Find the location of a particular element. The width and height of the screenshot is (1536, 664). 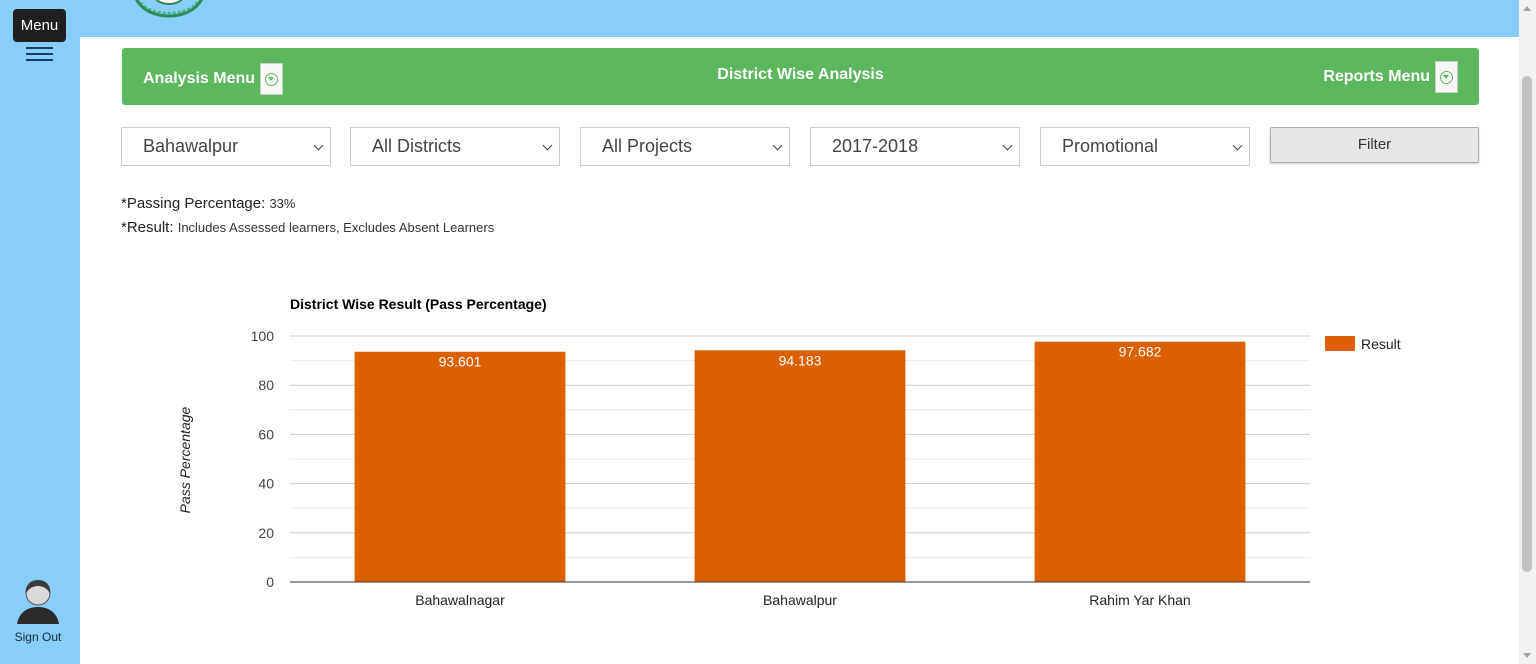

menu-button: Menu is located at coordinates (39, 25).